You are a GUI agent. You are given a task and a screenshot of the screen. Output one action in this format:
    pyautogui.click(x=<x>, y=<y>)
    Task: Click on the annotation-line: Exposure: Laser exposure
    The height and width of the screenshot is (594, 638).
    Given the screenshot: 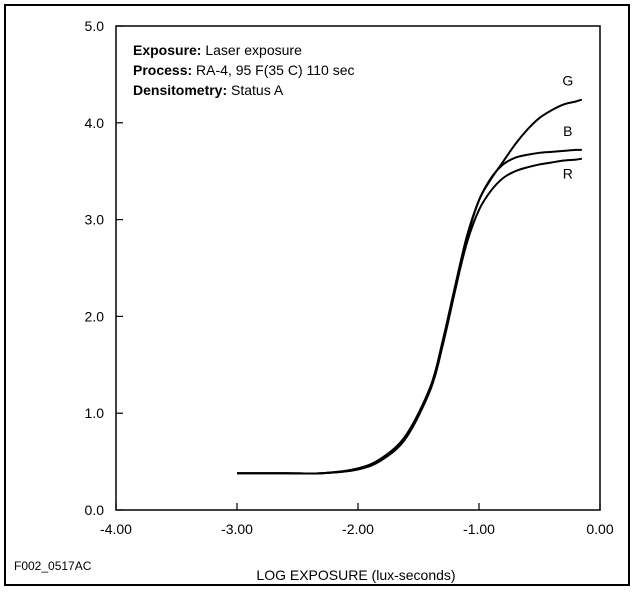 What is the action you would take?
    pyautogui.click(x=217, y=50)
    